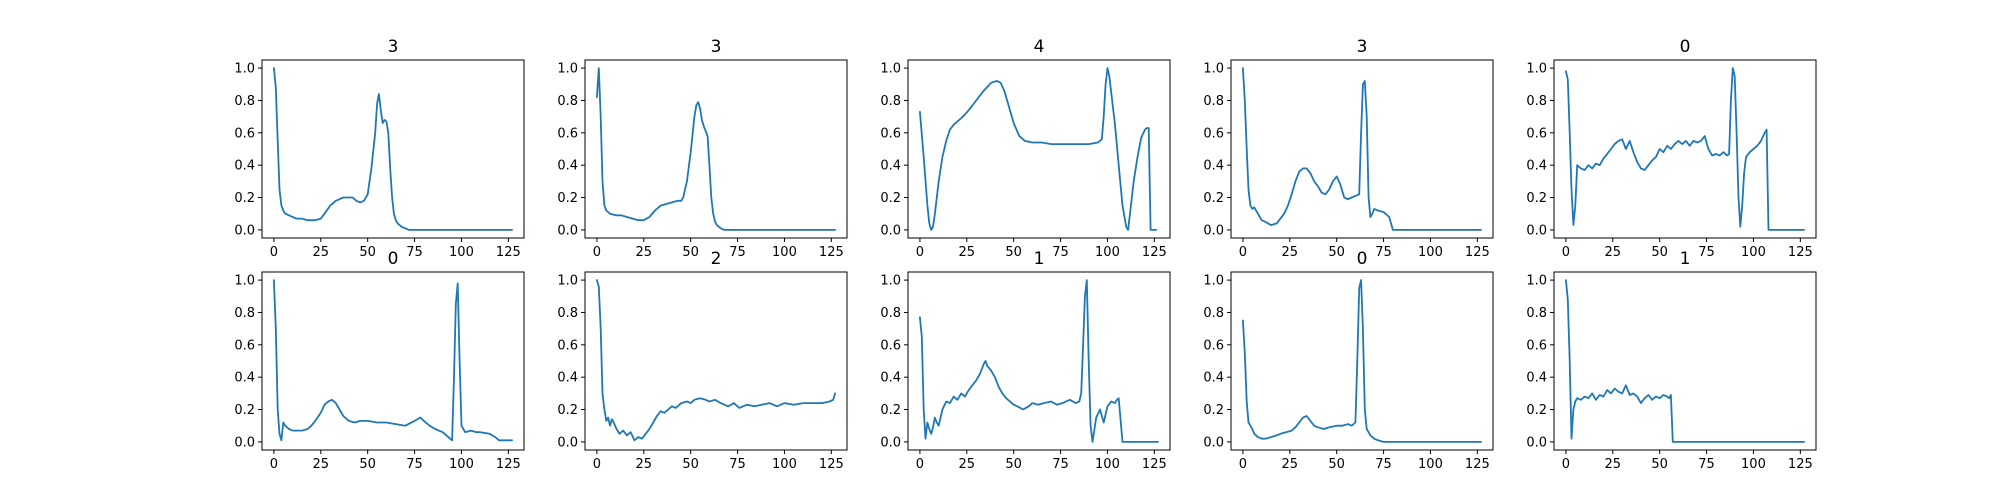 This screenshot has height=500, width=2000. I want to click on subplot-5: 0 0 25 50 75 100 125 0.0 0.2 0.4 0.6 0.8 1.0, so click(1671, 148).